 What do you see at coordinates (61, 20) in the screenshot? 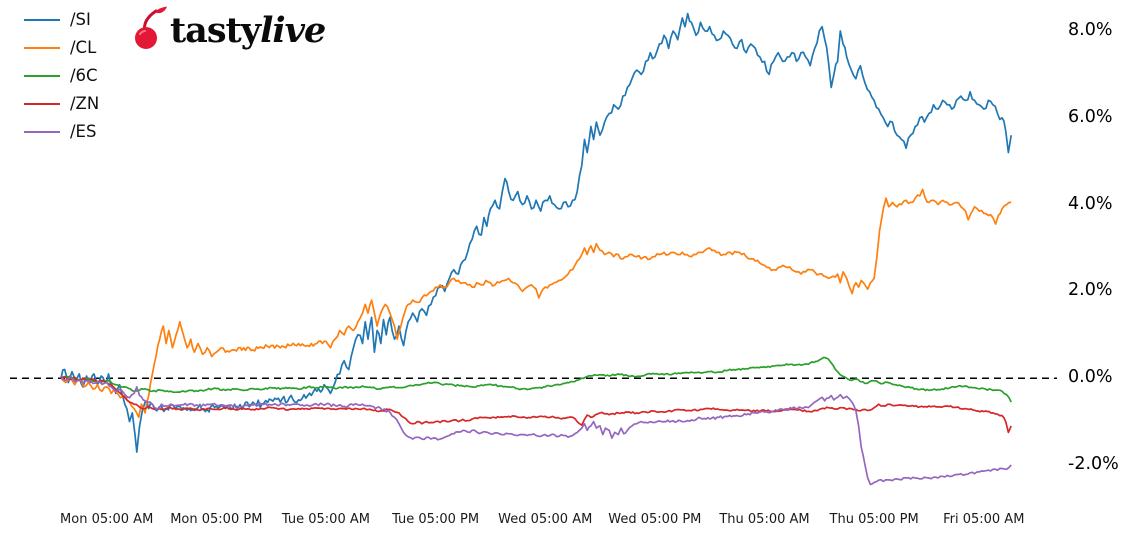
I see `legend-item-SI: /SI` at bounding box center [61, 20].